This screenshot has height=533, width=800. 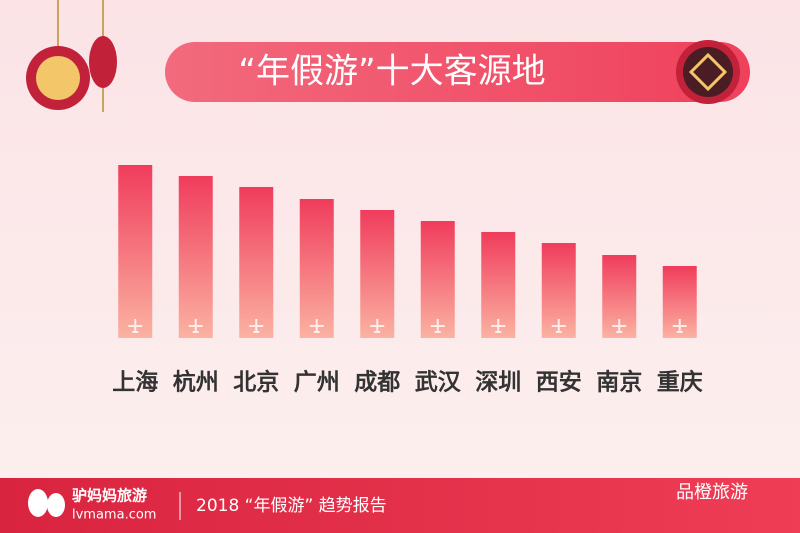 I want to click on x-tick-label: 深圳, so click(x=498, y=383).